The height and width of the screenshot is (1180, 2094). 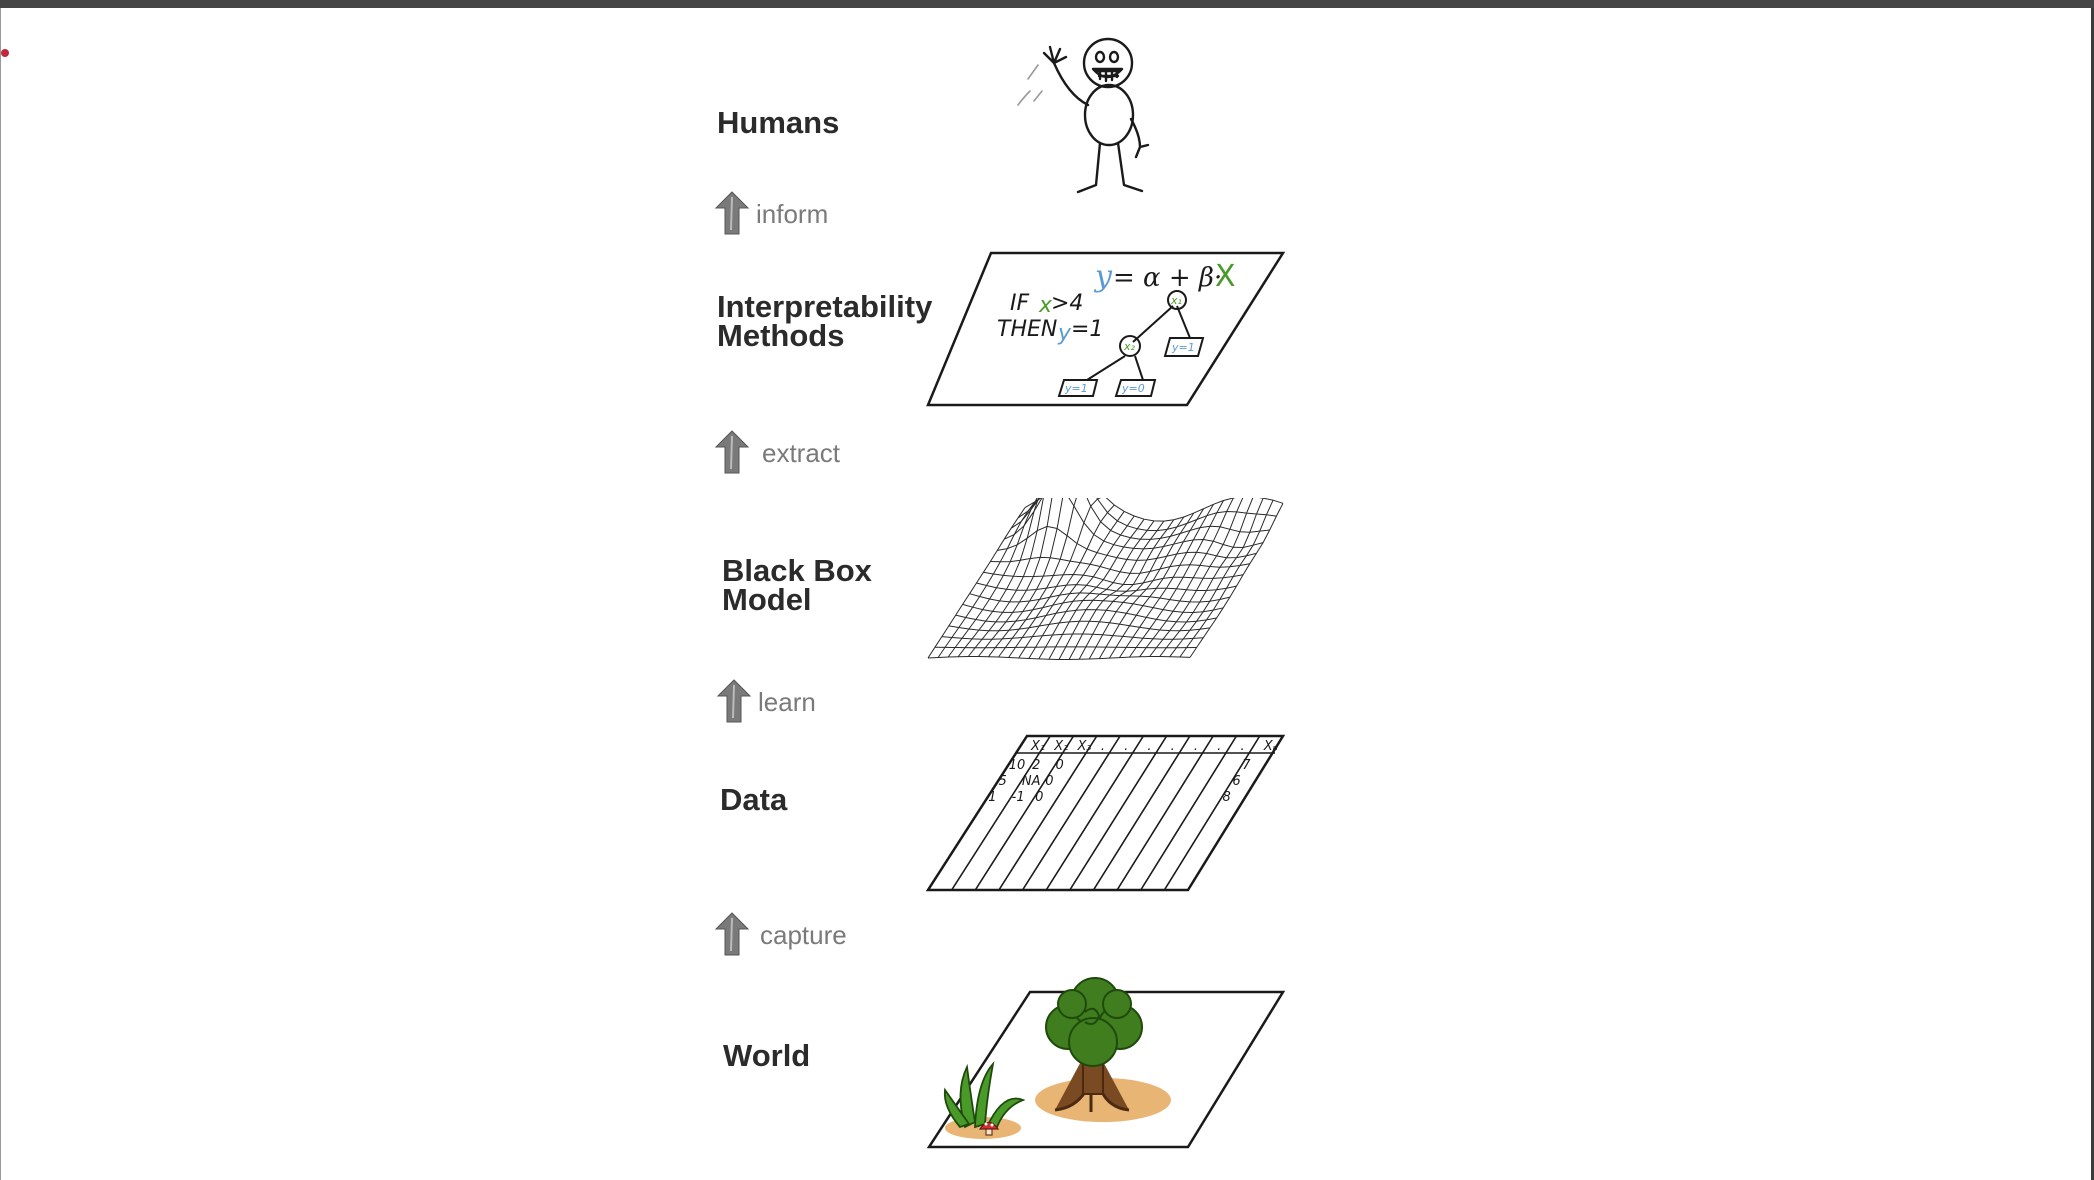 What do you see at coordinates (778, 122) in the screenshot?
I see `label-humans: Humans` at bounding box center [778, 122].